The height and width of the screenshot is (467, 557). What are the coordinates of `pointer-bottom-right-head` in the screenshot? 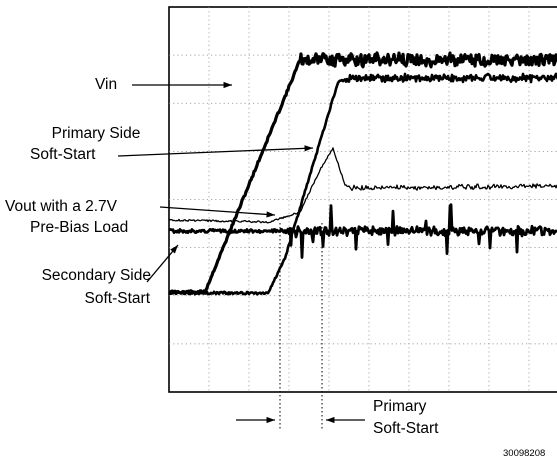 It's located at (330, 420).